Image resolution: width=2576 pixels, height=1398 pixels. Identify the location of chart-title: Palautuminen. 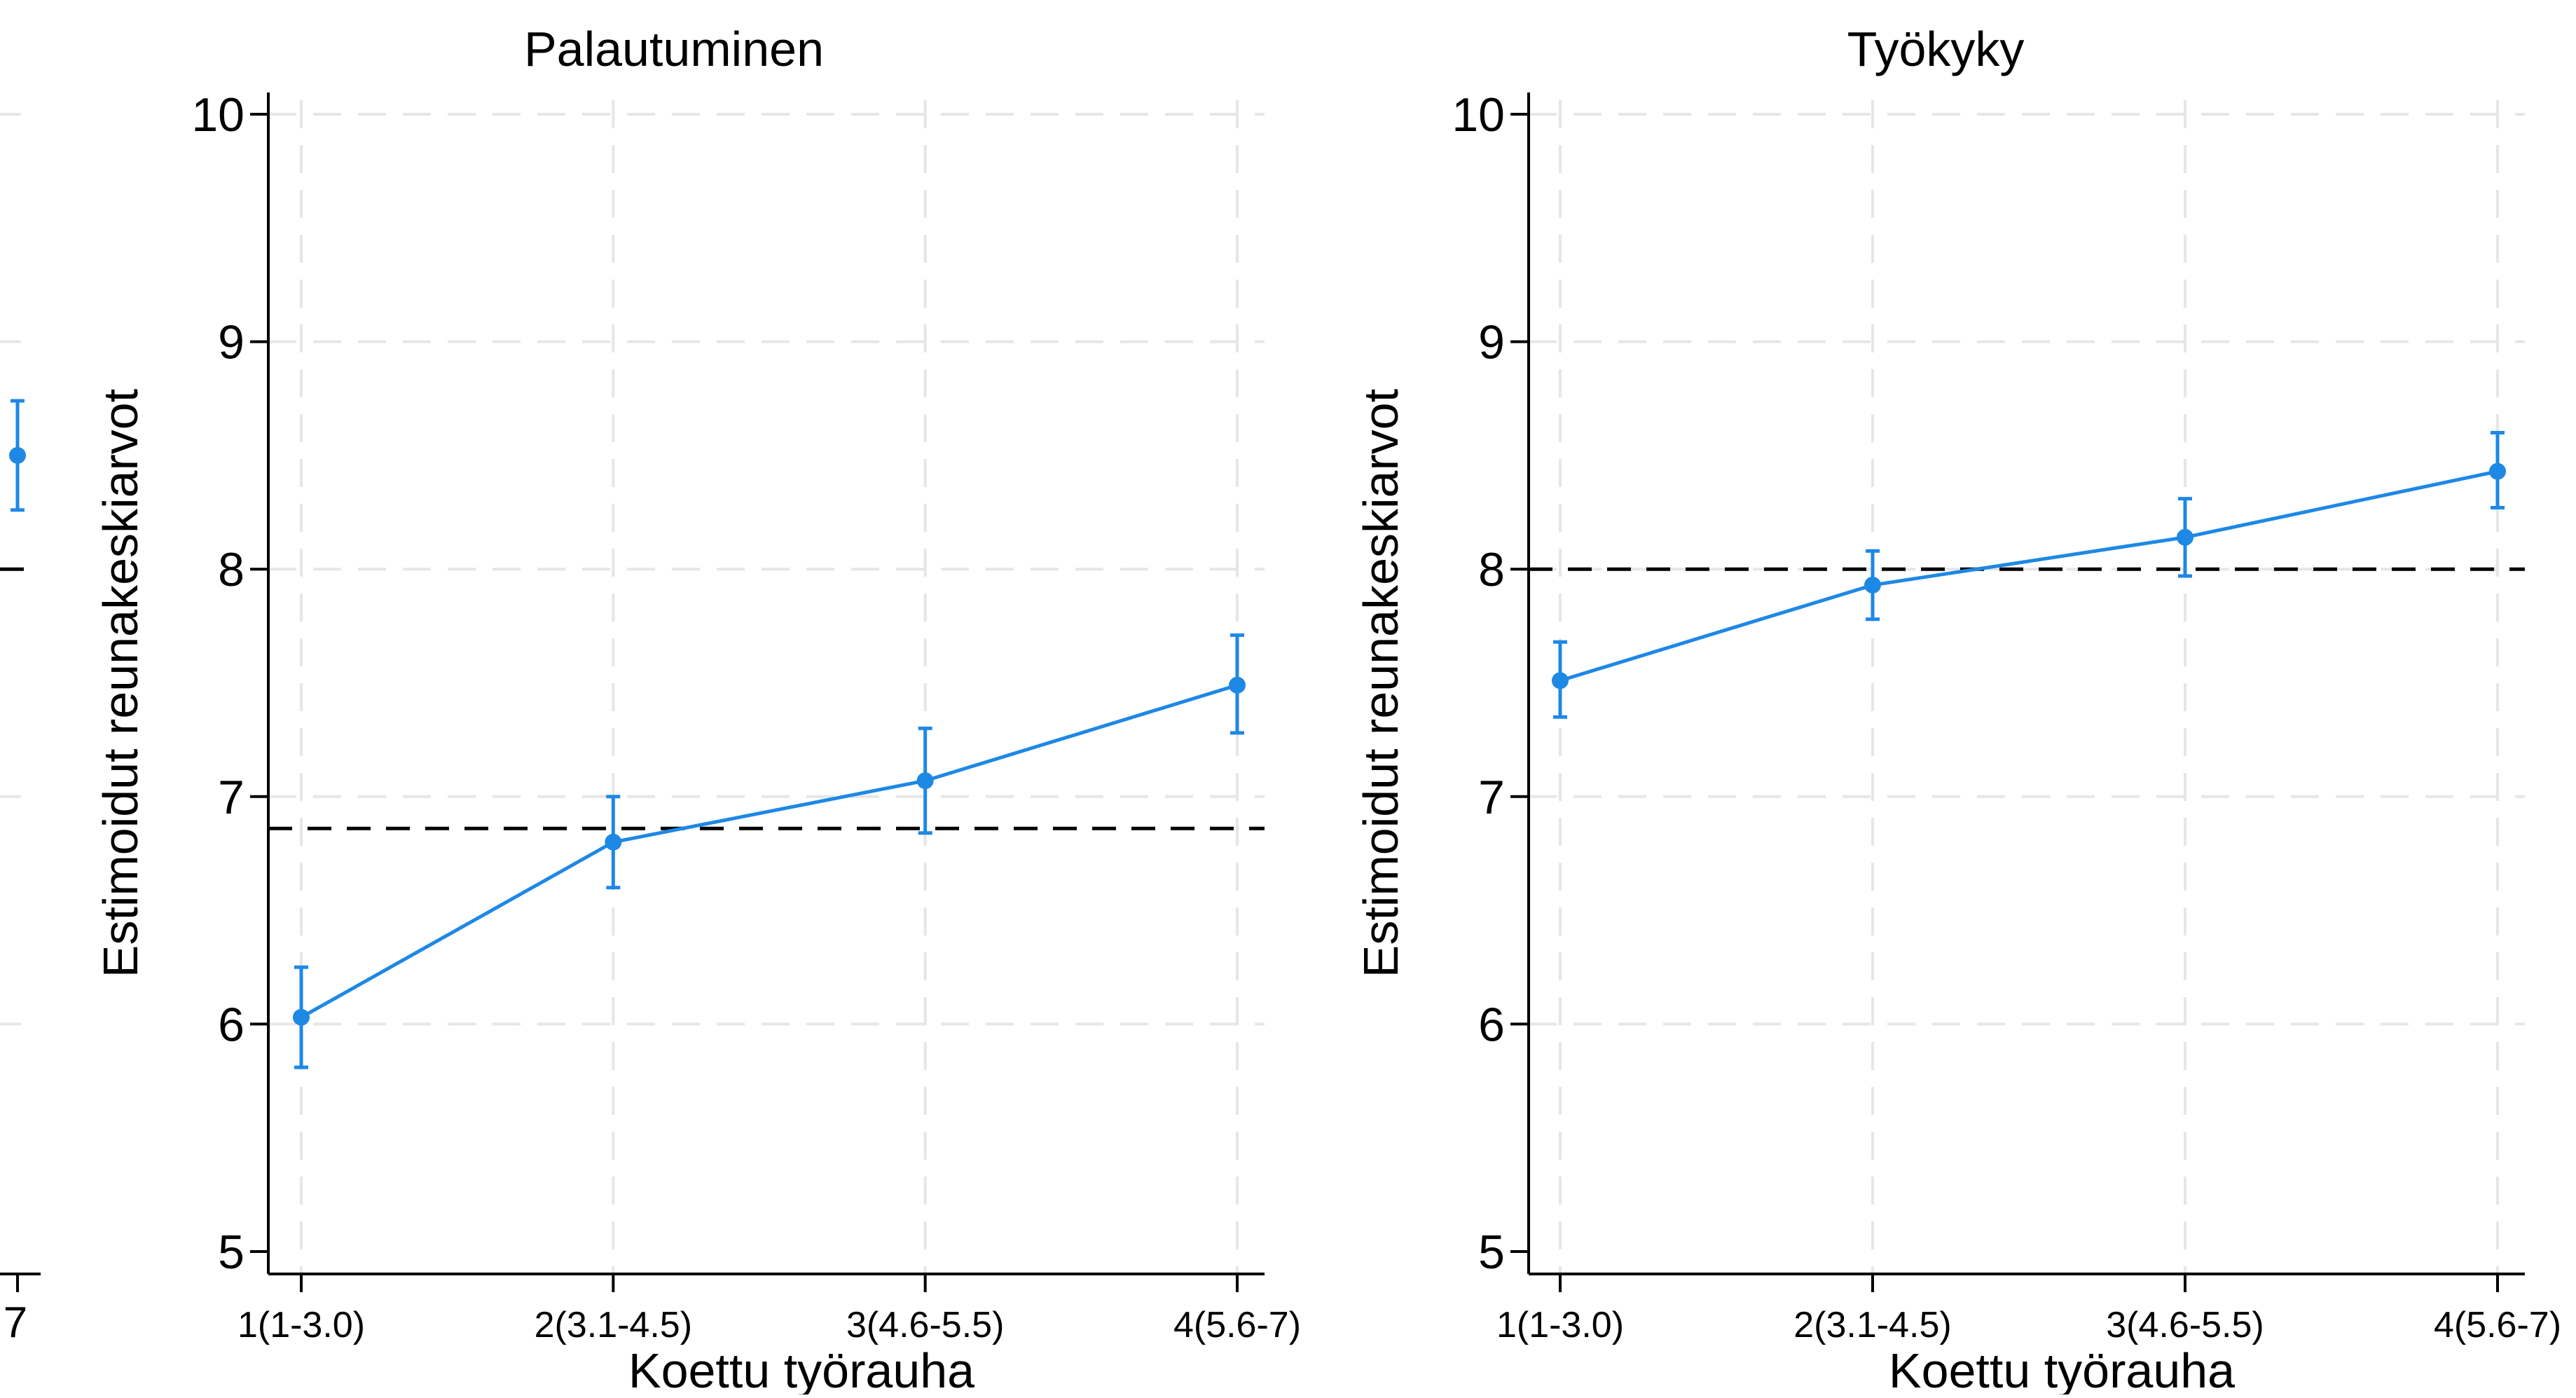
(674, 49).